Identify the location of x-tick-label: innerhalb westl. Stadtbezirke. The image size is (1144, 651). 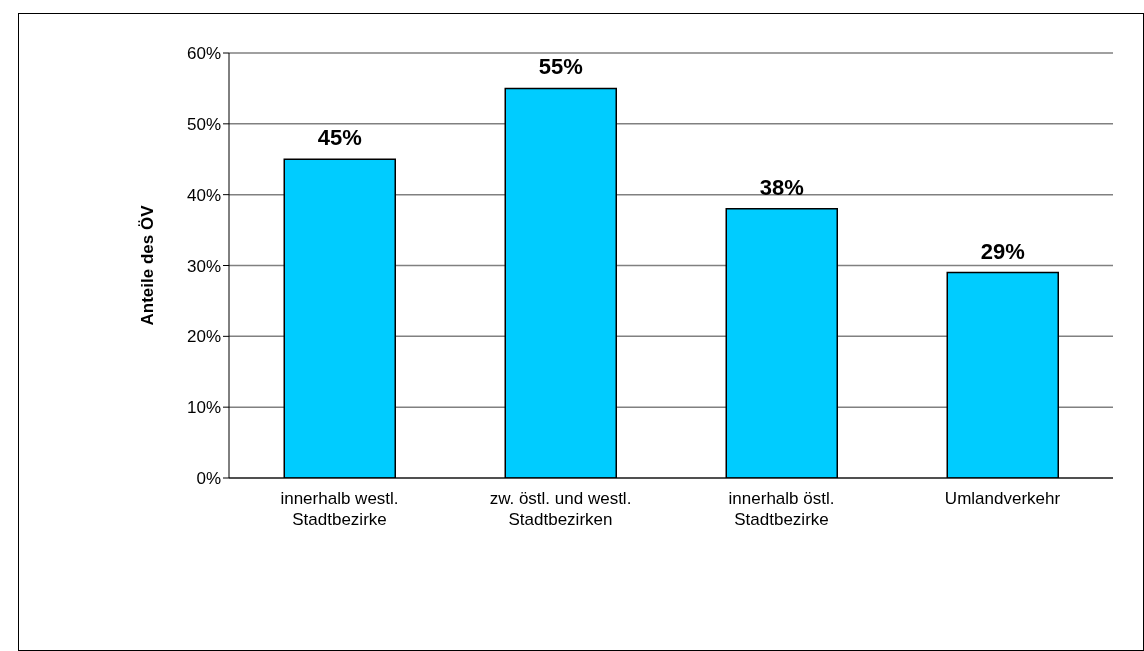
(339, 509).